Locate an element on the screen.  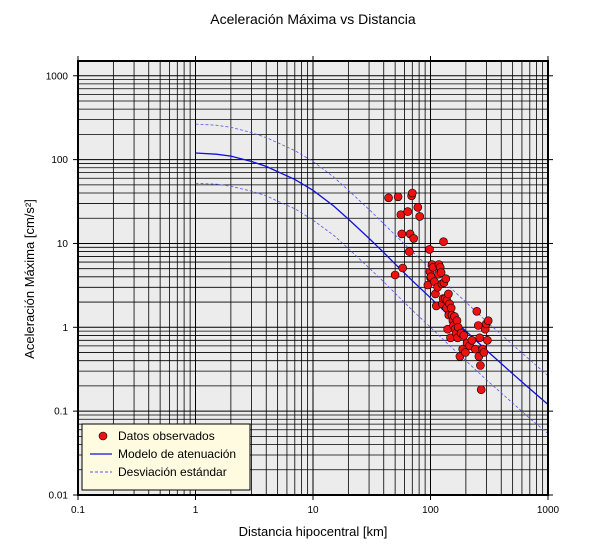
legend-label: Desviación estándar is located at coordinates (172, 472).